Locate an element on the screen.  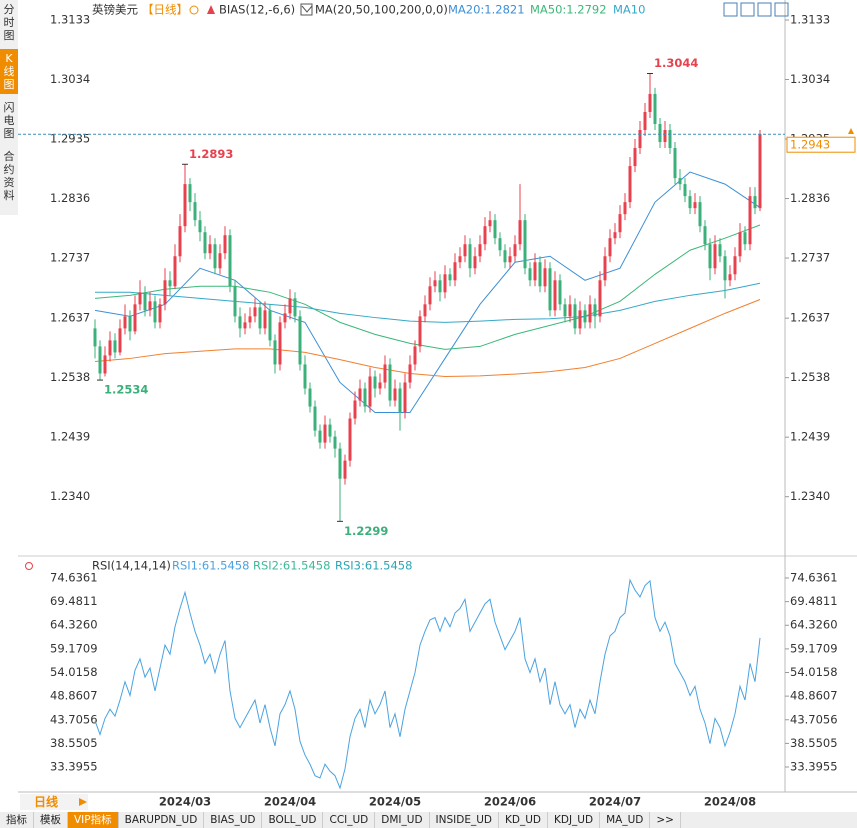
legend-entry: RSI3:61.5458 is located at coordinates (373, 566).